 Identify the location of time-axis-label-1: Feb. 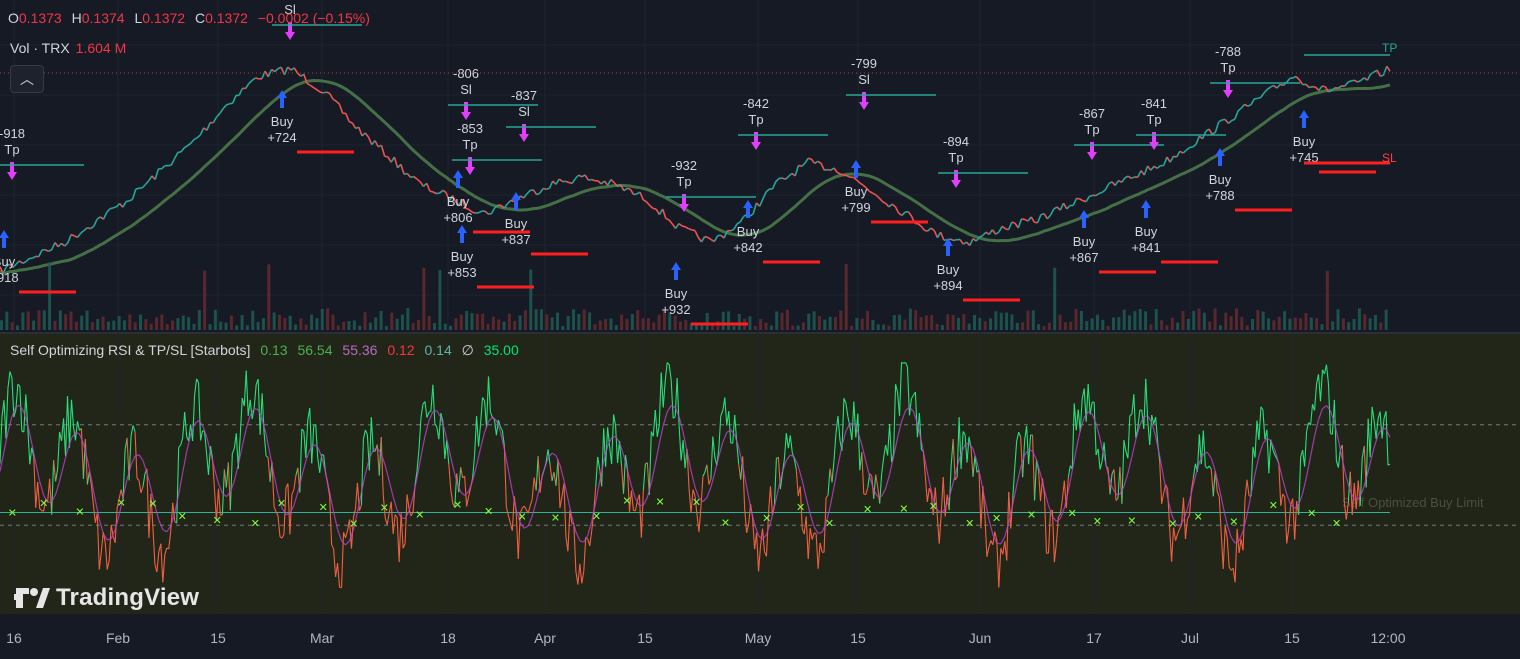
(118, 638).